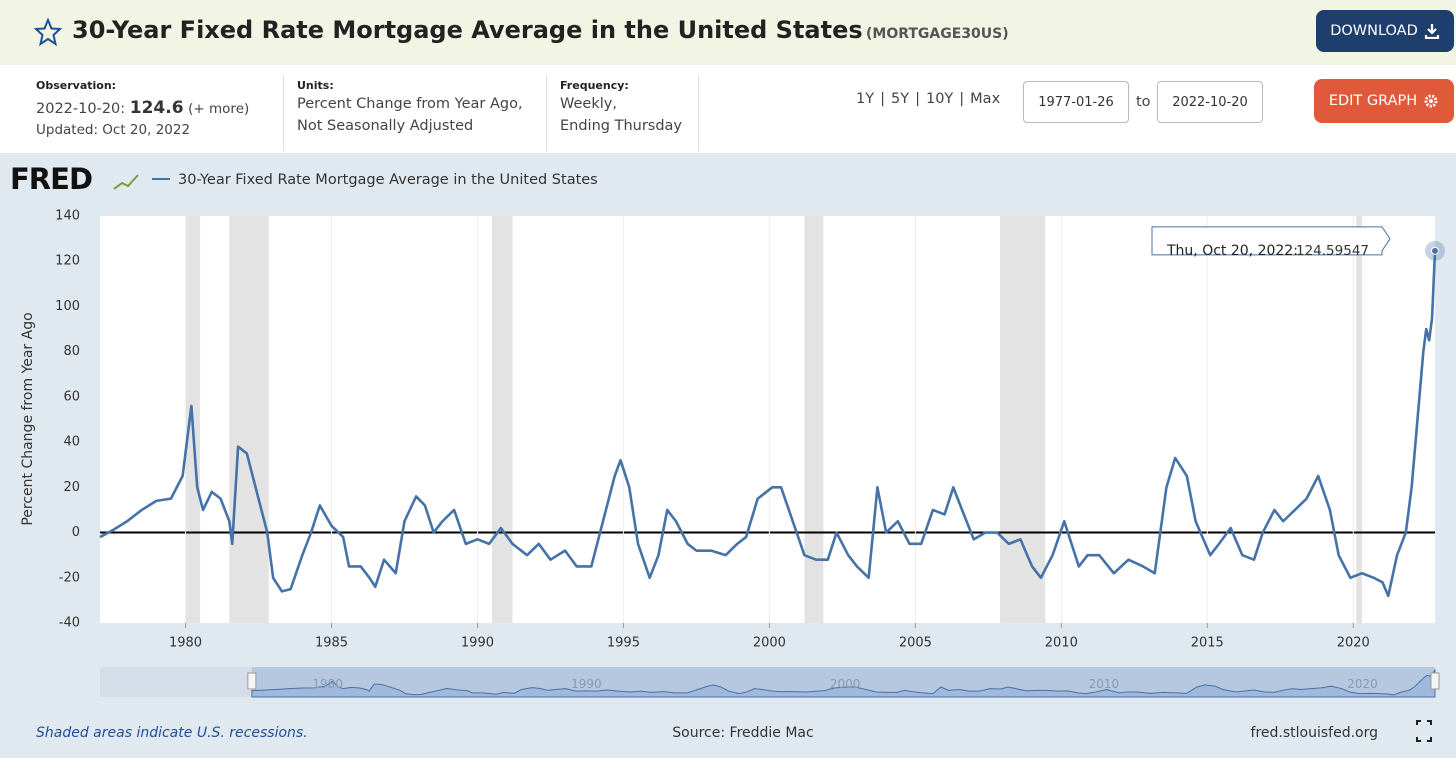  I want to click on download-label: DOWNLOAD, so click(1374, 31).